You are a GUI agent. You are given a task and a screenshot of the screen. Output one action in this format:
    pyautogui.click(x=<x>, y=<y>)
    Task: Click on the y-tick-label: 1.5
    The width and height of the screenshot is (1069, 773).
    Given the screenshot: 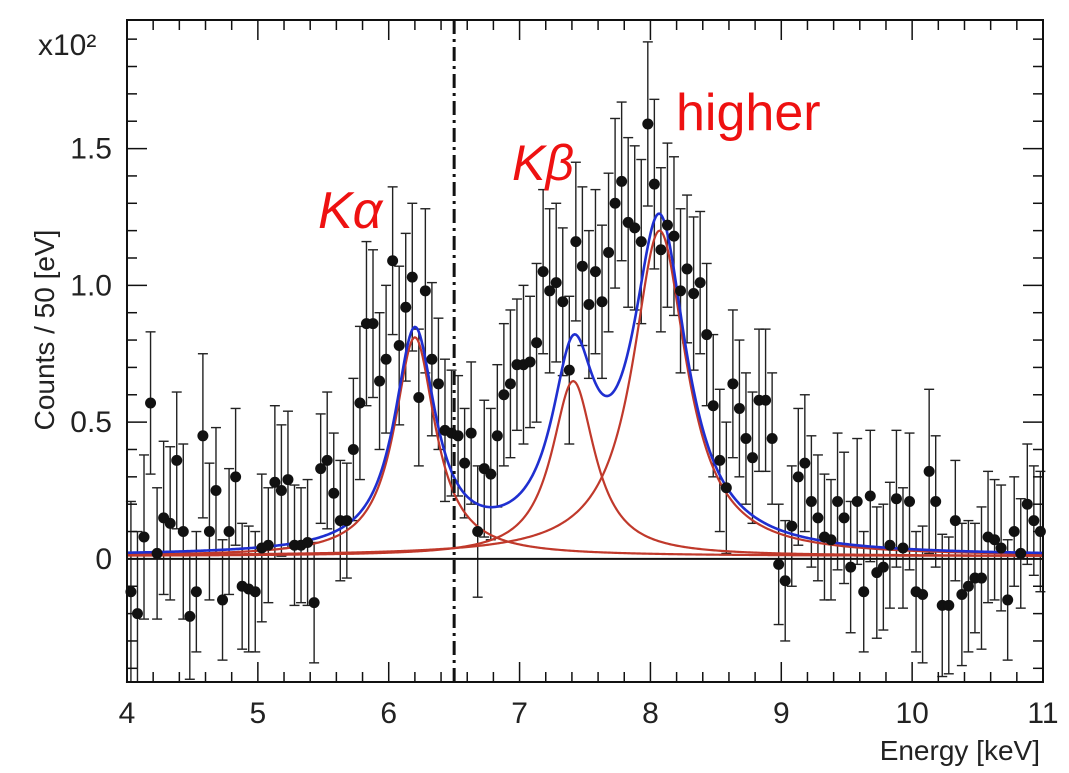 What is the action you would take?
    pyautogui.click(x=91, y=149)
    